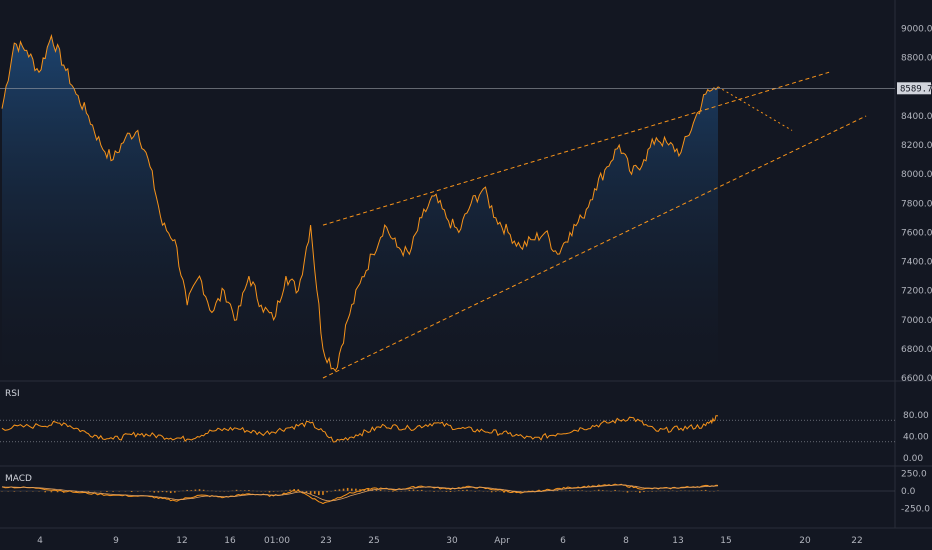 The height and width of the screenshot is (550, 932). What do you see at coordinates (230, 541) in the screenshot?
I see `time-tick-label: 16` at bounding box center [230, 541].